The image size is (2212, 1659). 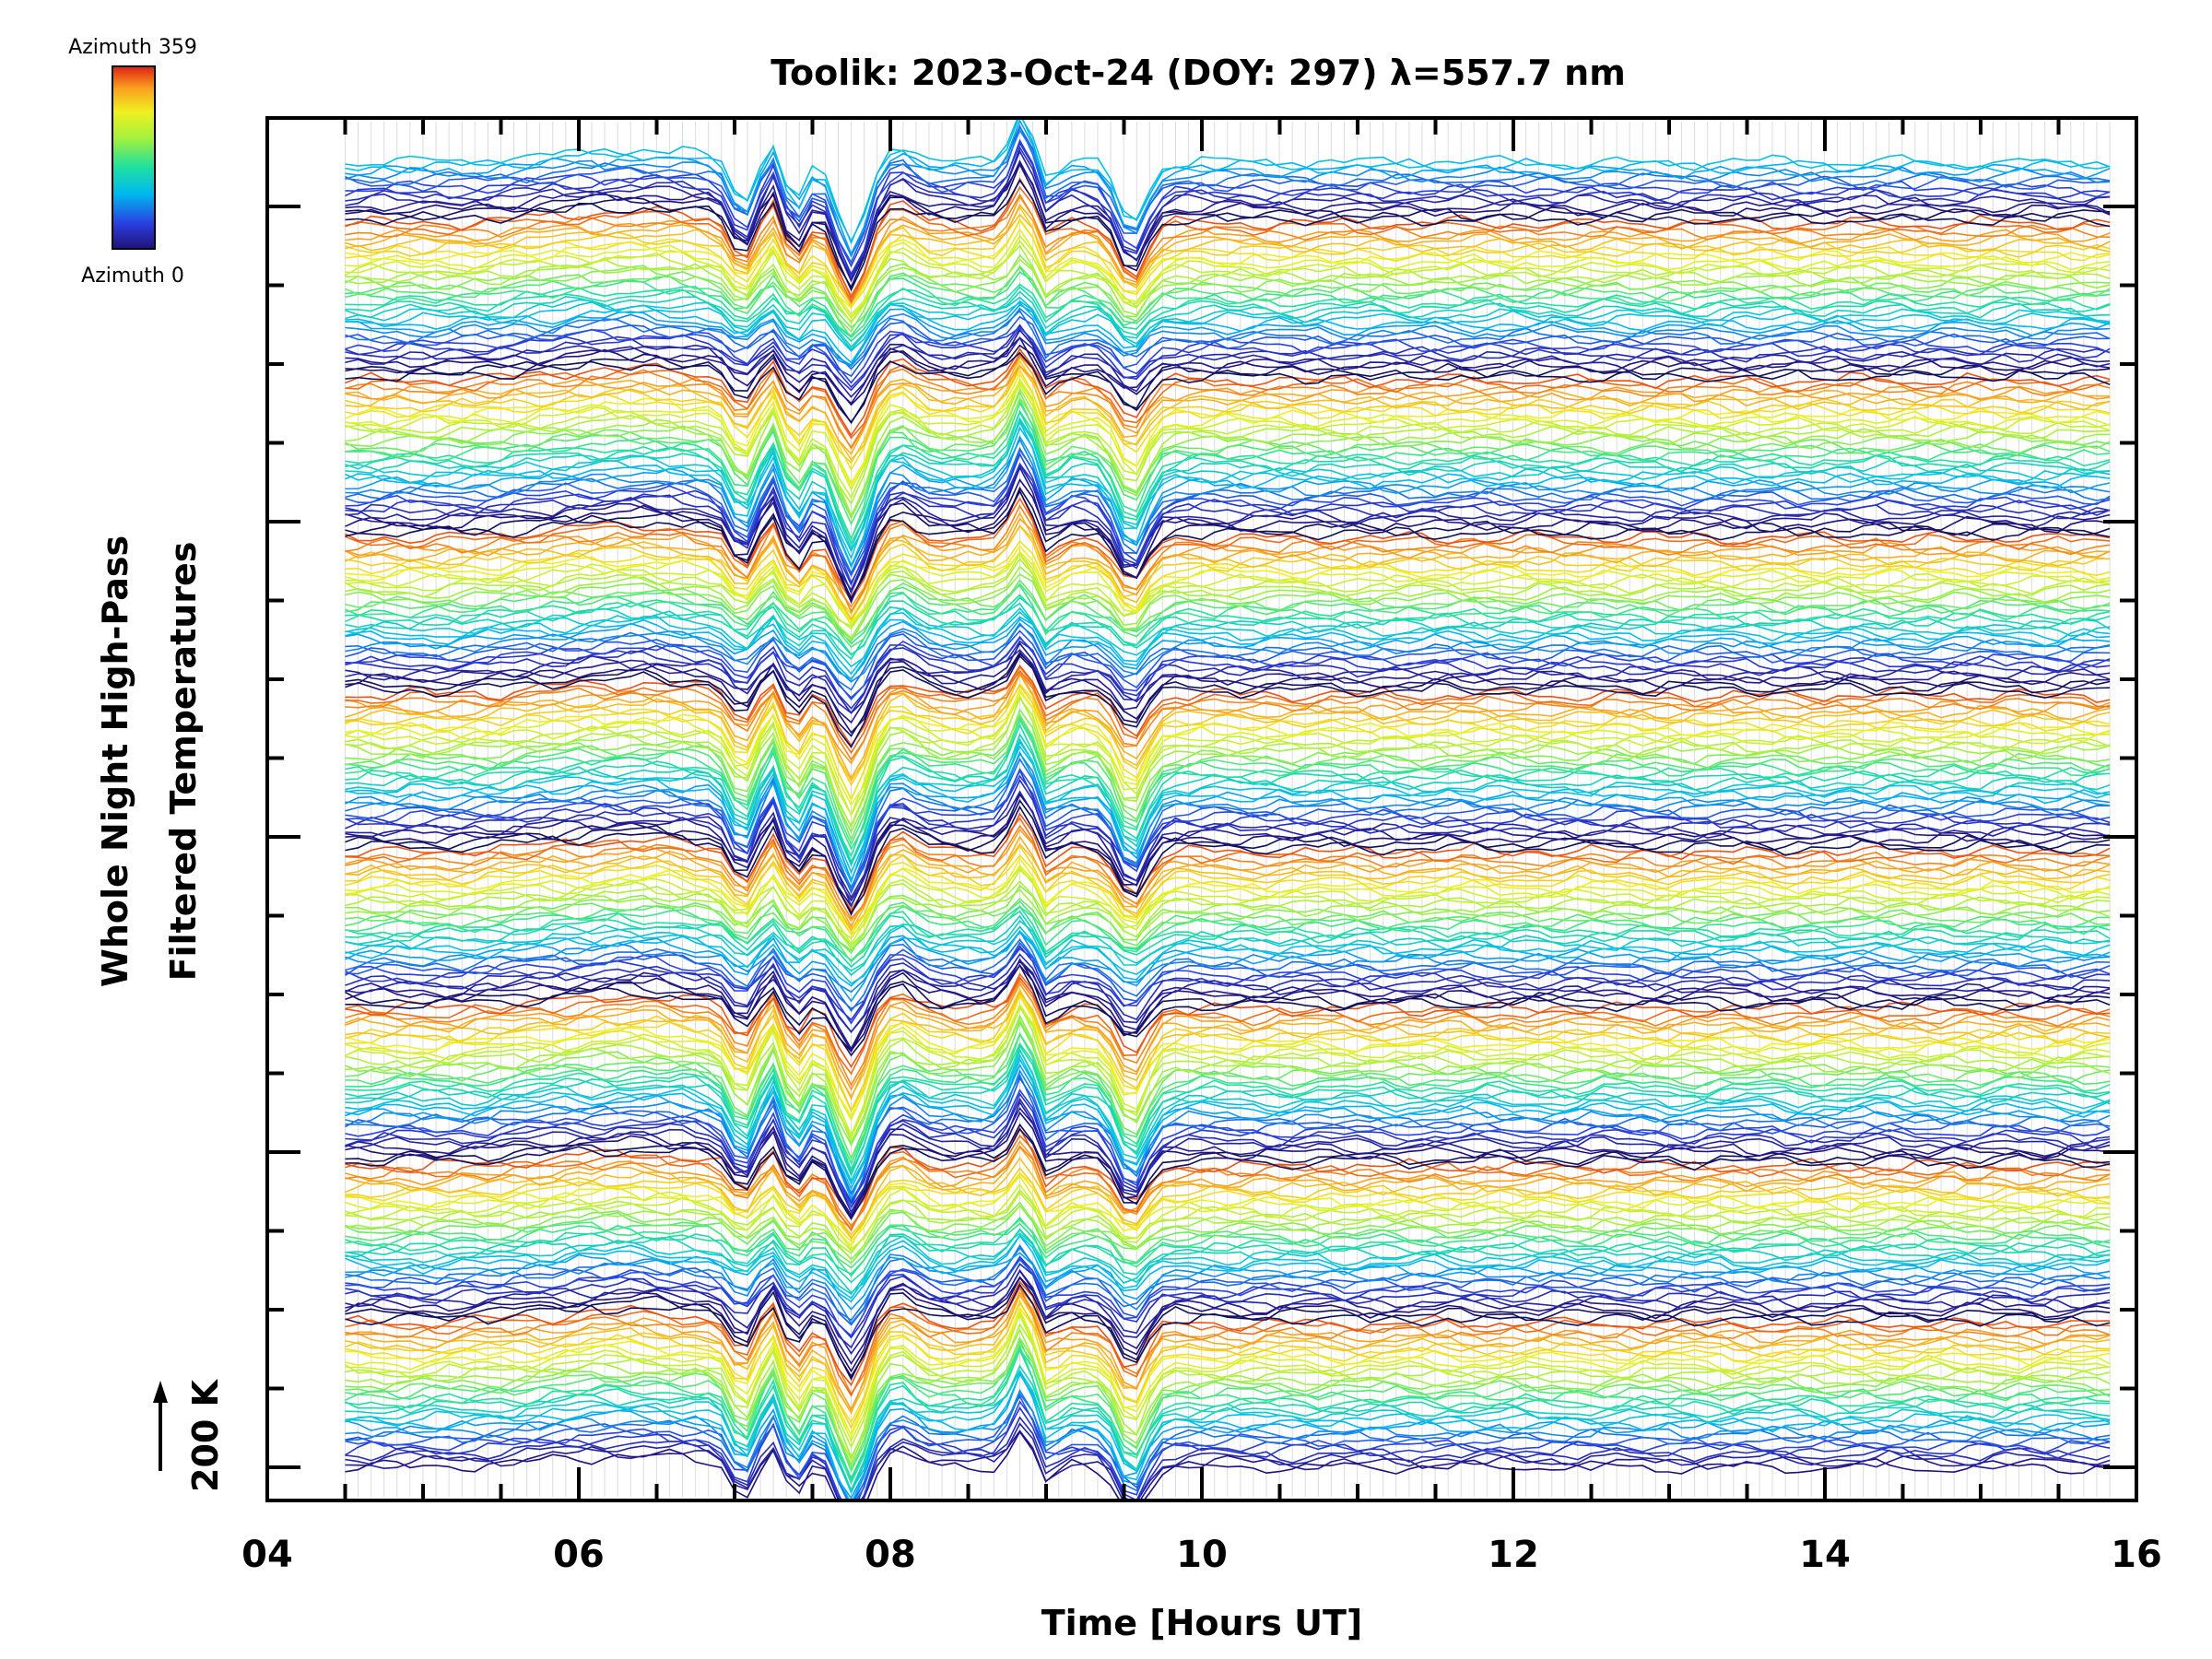 What do you see at coordinates (1825, 1555) in the screenshot?
I see `x-tick-label: 14` at bounding box center [1825, 1555].